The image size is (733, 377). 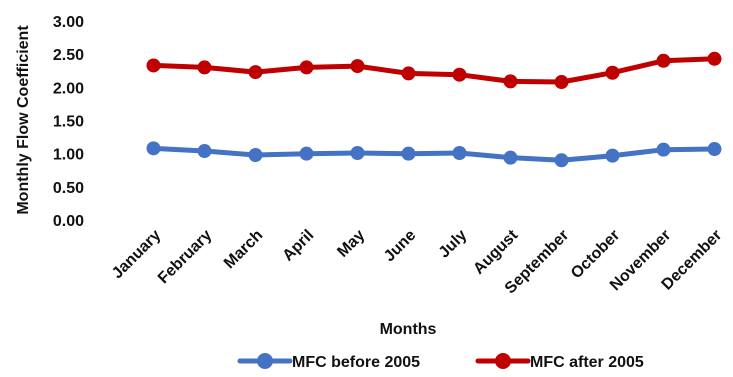 I want to click on x-tick-label: July, so click(x=453, y=244).